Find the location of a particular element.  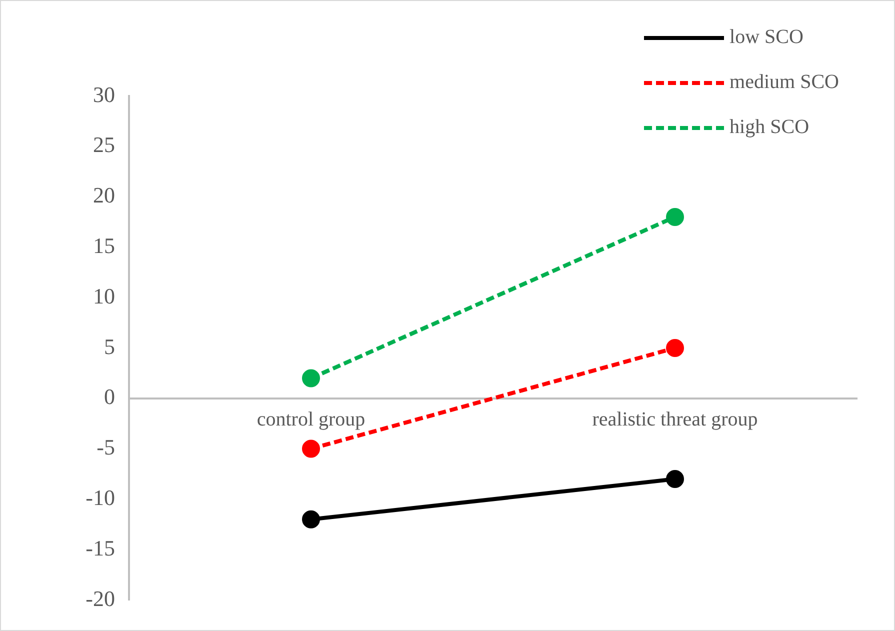

x-tick-label: control group is located at coordinates (311, 419).